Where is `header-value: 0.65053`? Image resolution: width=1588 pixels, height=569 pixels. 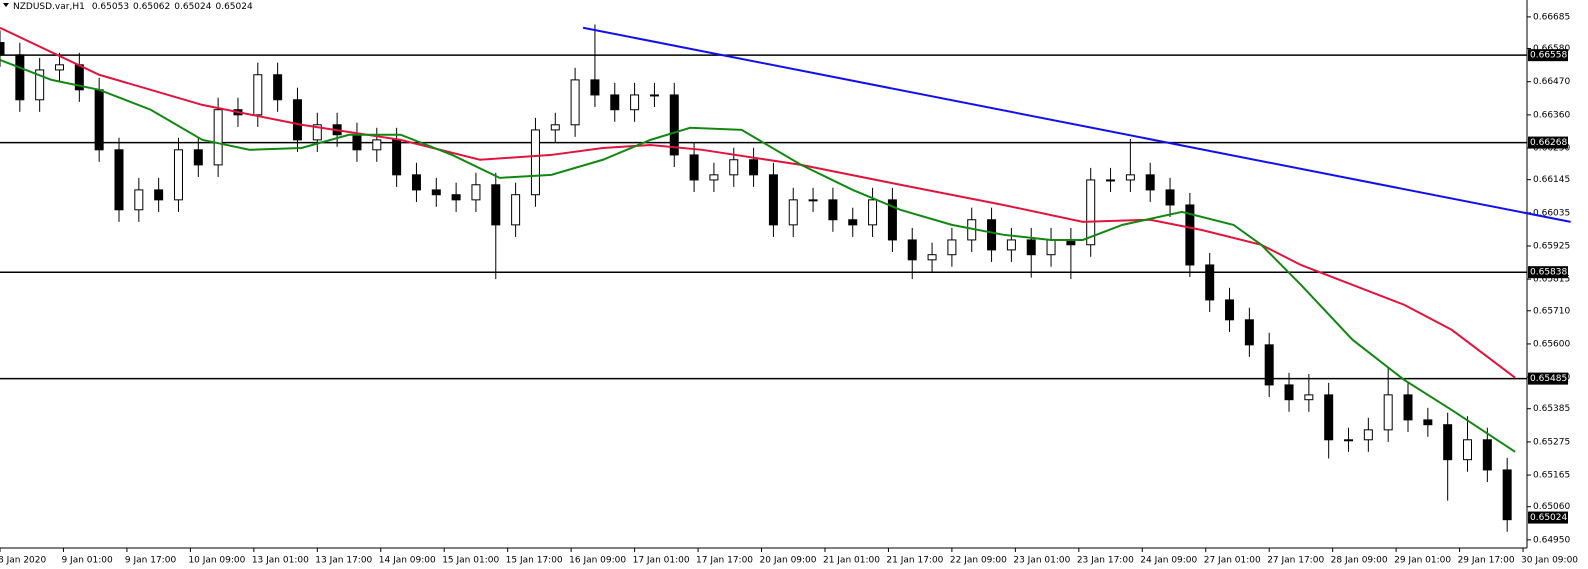 header-value: 0.65053 is located at coordinates (110, 7).